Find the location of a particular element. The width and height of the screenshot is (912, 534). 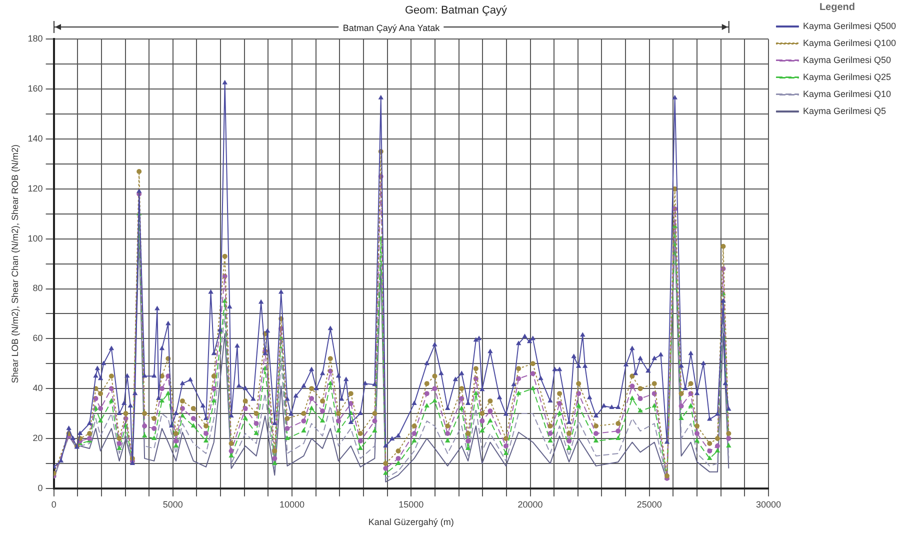

x-tick-label: 20000 is located at coordinates (530, 504).